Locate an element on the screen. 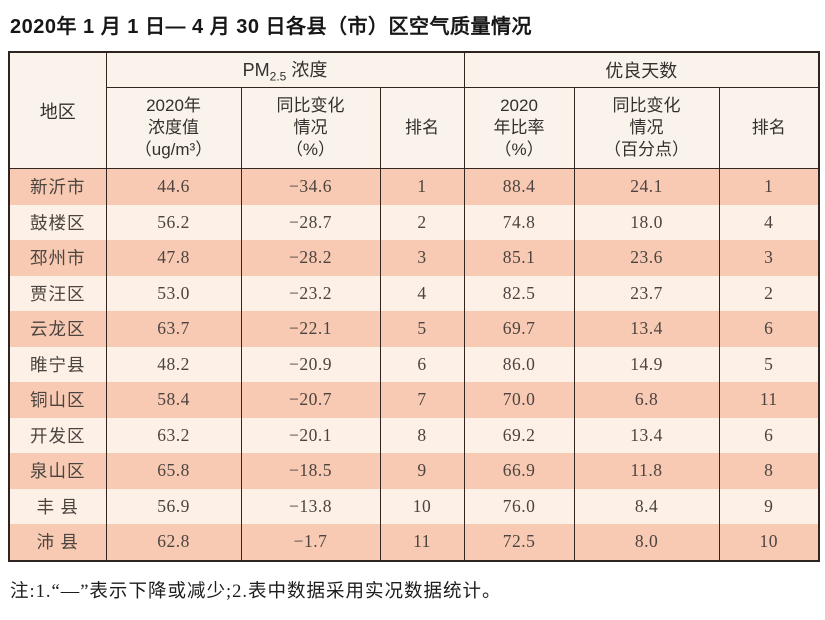 Image resolution: width=825 pixels, height=620 pixels. pm-change-cell: −22.1 is located at coordinates (310, 329).